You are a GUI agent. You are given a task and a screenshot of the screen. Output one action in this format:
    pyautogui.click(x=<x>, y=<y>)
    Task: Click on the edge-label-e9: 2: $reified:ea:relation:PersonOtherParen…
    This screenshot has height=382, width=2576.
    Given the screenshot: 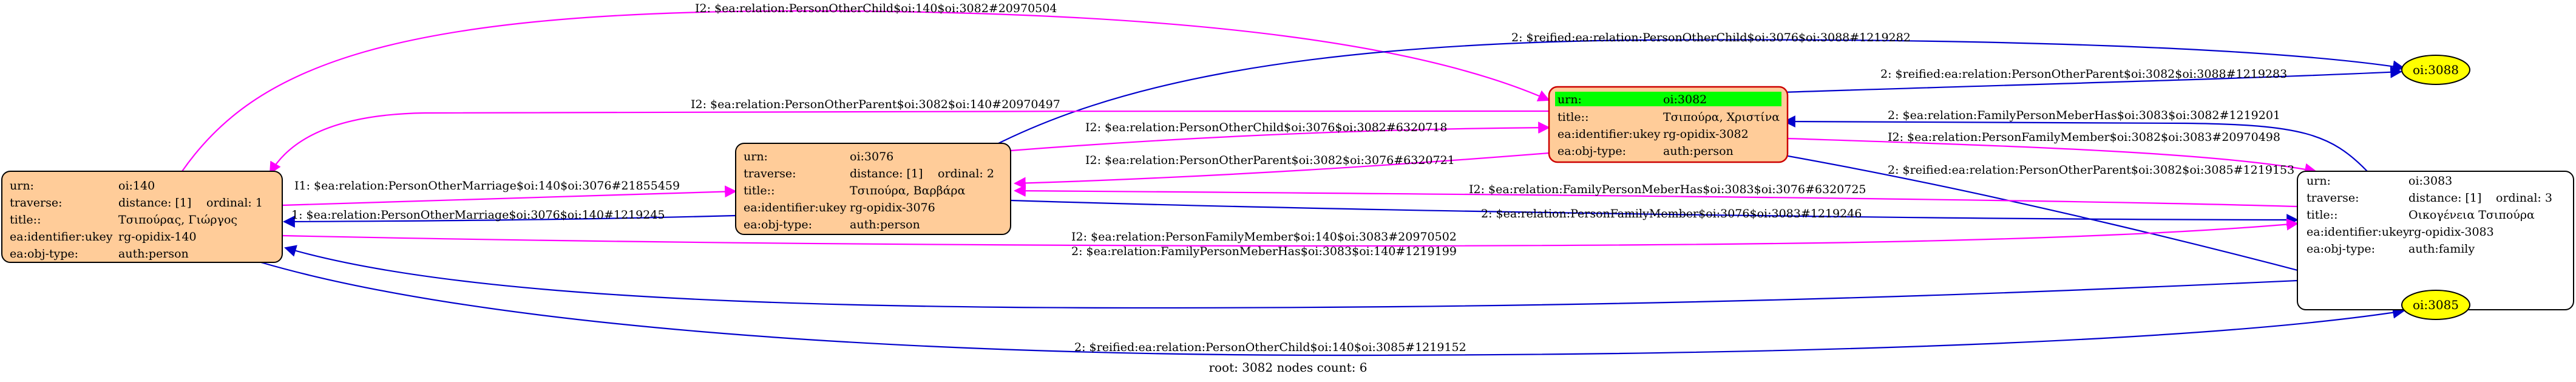 What is the action you would take?
    pyautogui.click(x=2091, y=170)
    